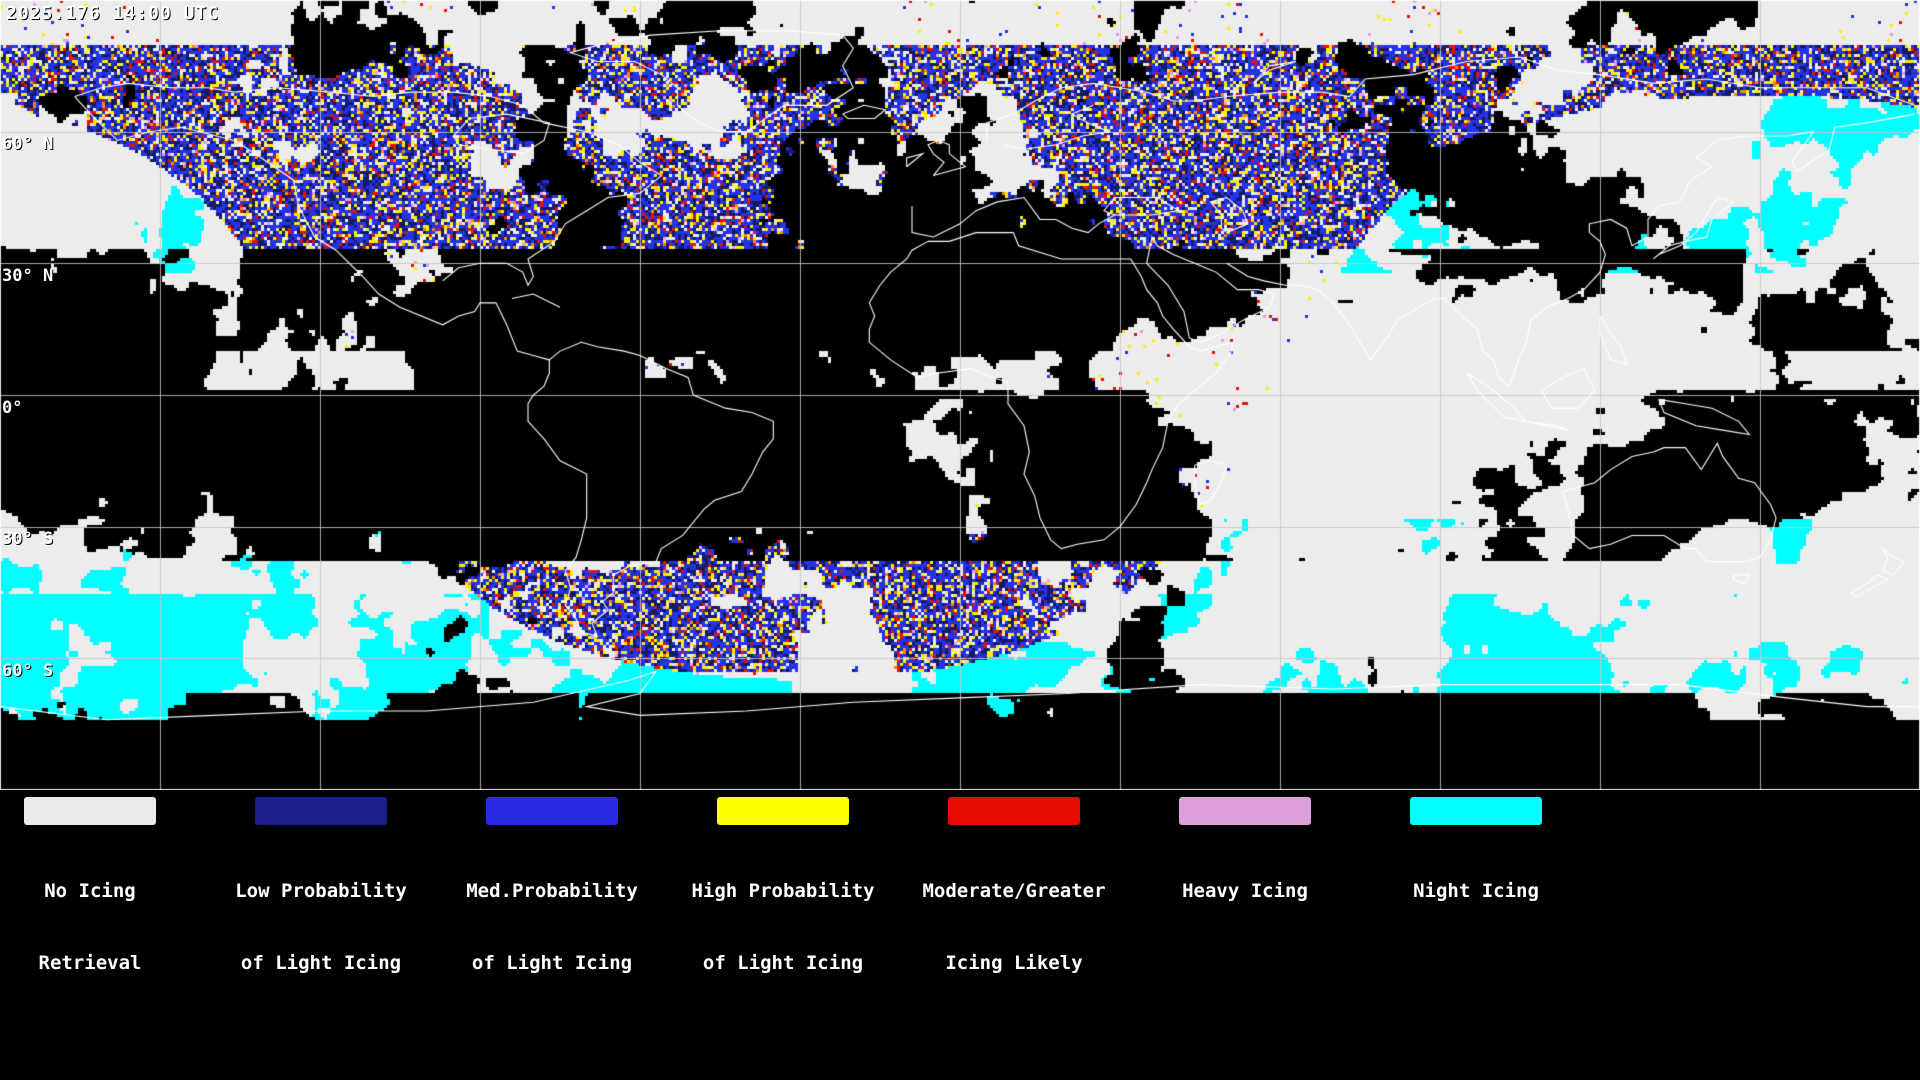  Describe the element at coordinates (90, 811) in the screenshot. I see `legend-swatch-no-icing` at that location.